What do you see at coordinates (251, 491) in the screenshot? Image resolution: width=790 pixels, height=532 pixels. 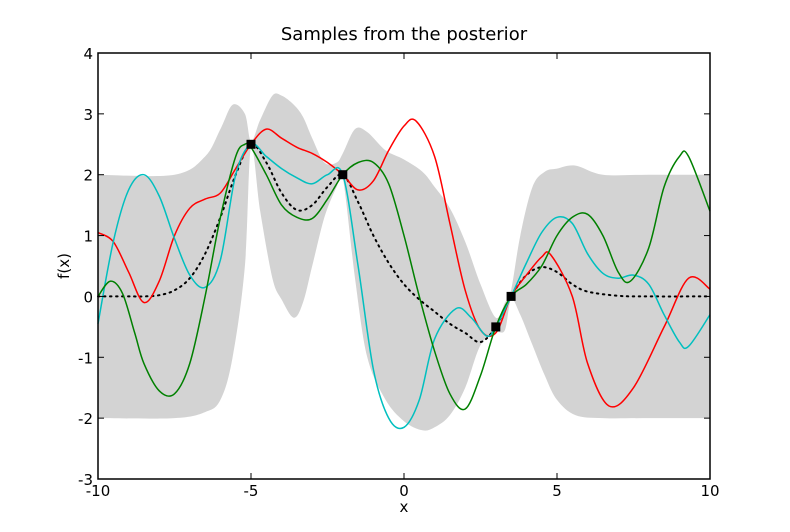 I see `x-tick-label: -5` at bounding box center [251, 491].